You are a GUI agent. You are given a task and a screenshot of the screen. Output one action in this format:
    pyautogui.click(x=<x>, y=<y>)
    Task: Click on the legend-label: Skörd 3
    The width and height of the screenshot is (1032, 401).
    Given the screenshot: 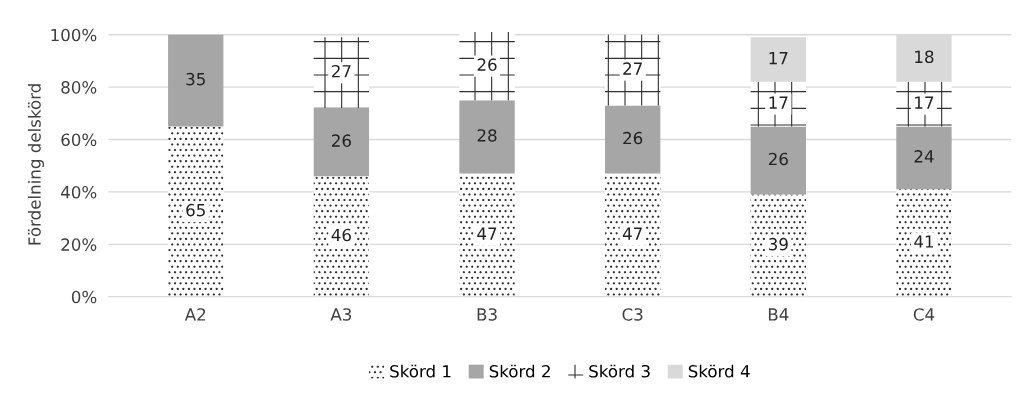 What is the action you would take?
    pyautogui.click(x=619, y=371)
    